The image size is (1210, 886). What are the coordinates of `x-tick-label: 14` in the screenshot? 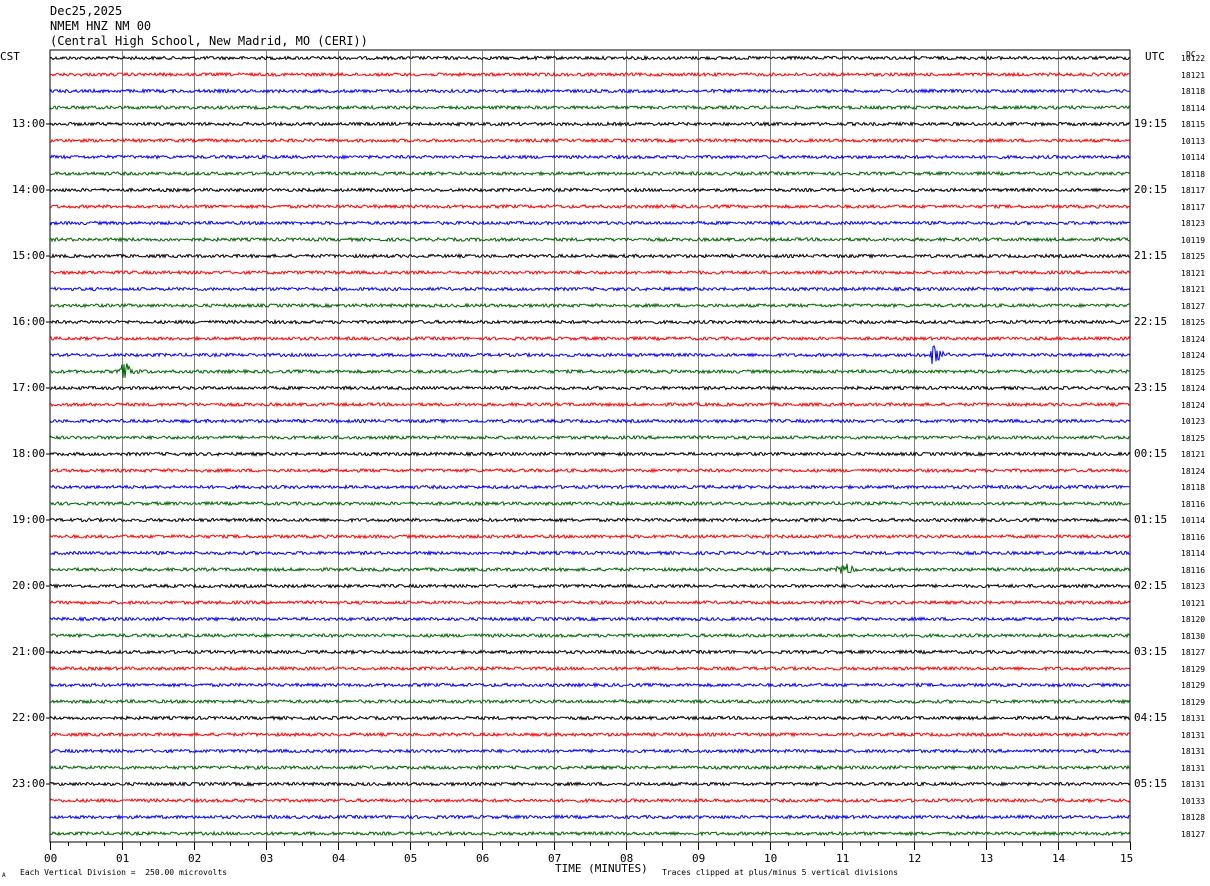 It's located at (1059, 858).